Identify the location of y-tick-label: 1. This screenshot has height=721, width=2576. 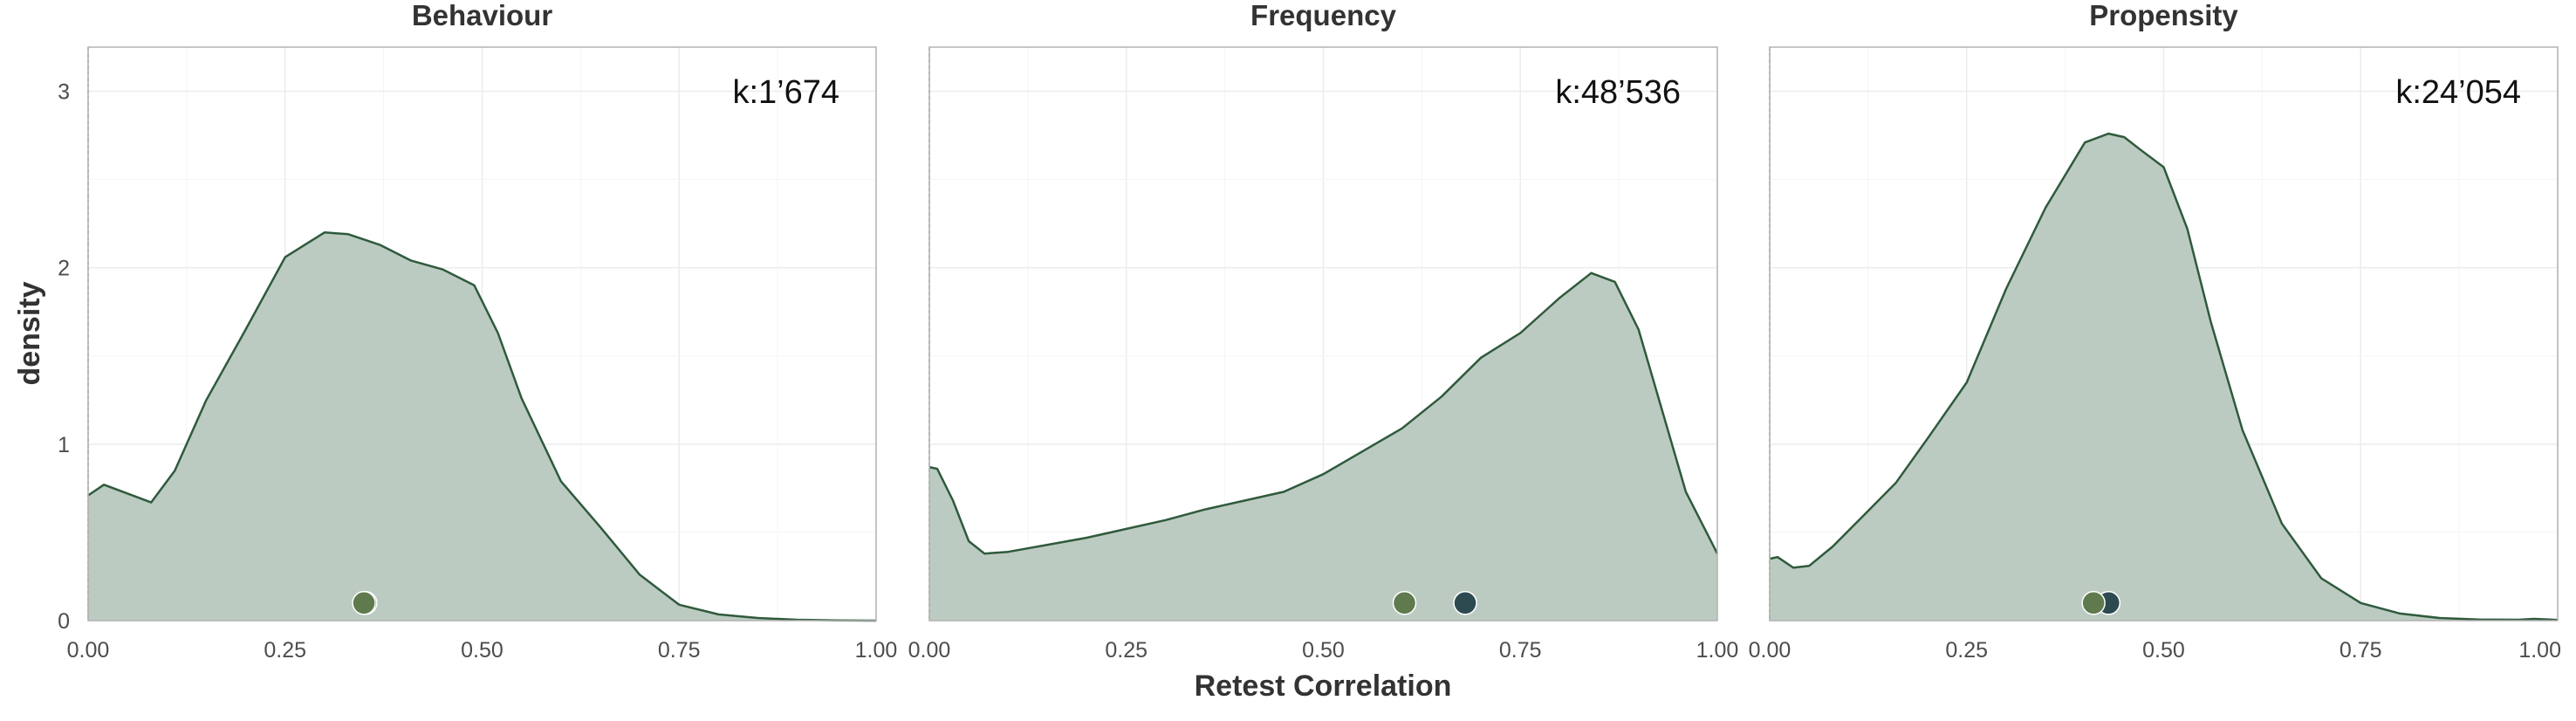
(64, 445).